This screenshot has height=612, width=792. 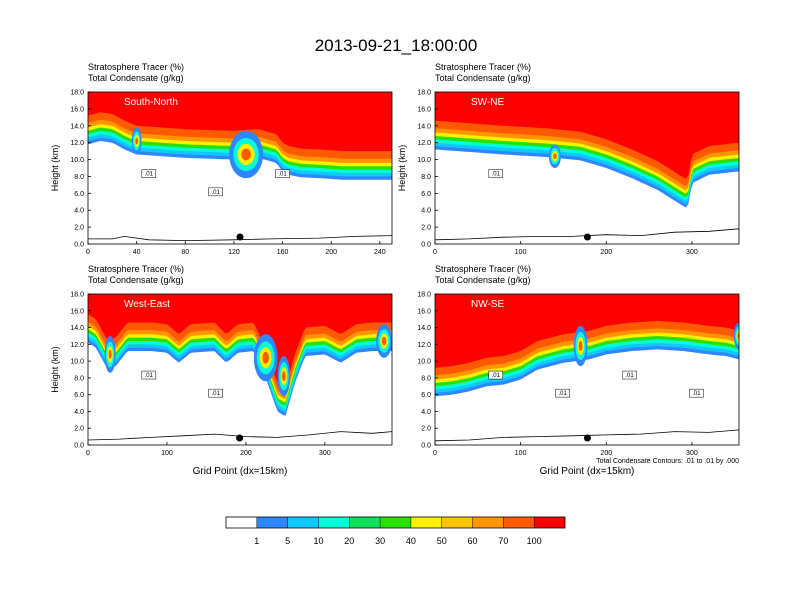 I want to click on x-tick-label: 240, so click(x=380, y=252).